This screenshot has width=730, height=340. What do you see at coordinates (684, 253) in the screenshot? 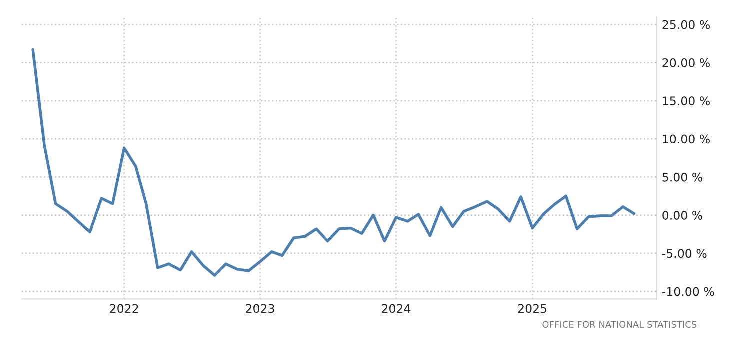
I see `y-tick-label: -5.00 %` at bounding box center [684, 253].